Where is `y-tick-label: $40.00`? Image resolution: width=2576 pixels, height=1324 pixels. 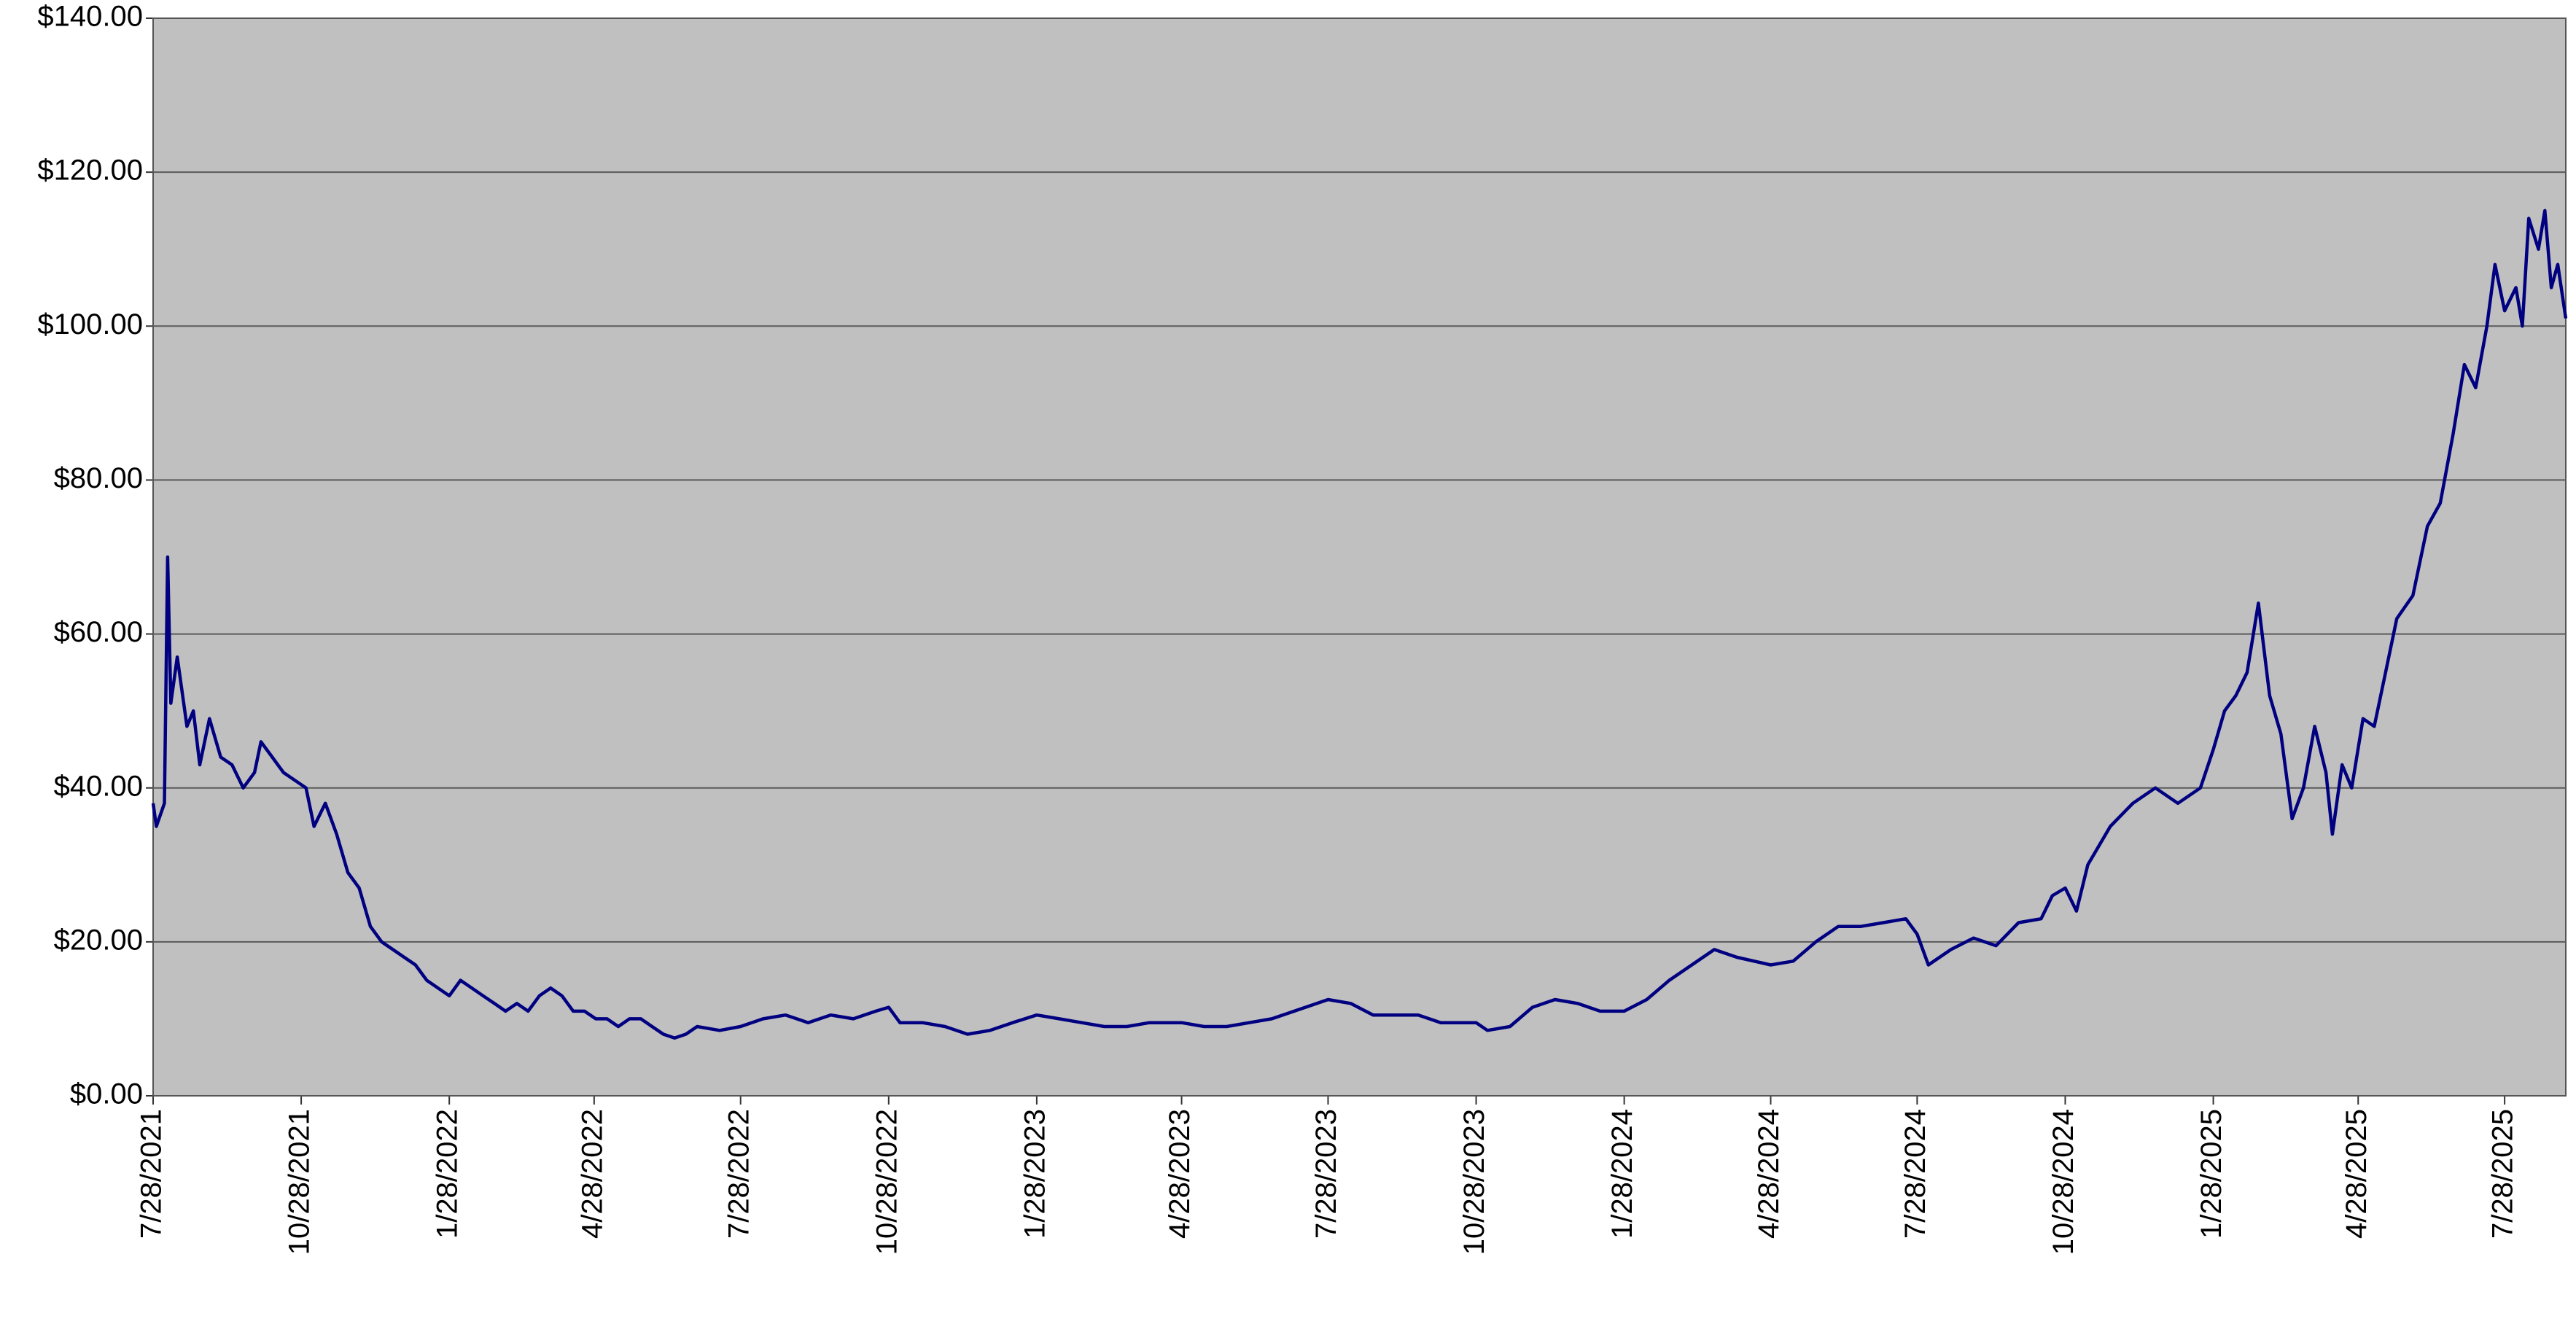 y-tick-label: $40.00 is located at coordinates (98, 786).